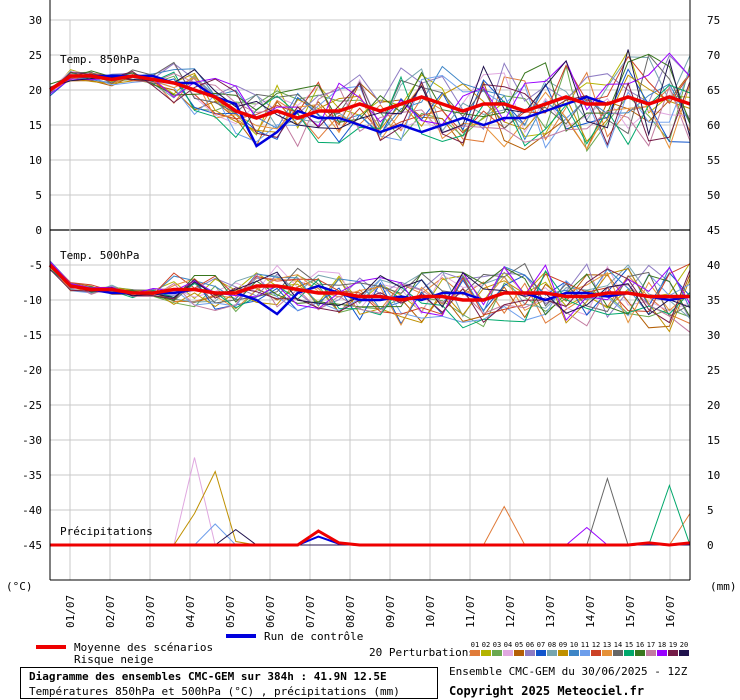 The height and width of the screenshot is (700, 740). Describe the element at coordinates (390, 611) in the screenshot. I see `date-tick-label: 09/07` at that location.